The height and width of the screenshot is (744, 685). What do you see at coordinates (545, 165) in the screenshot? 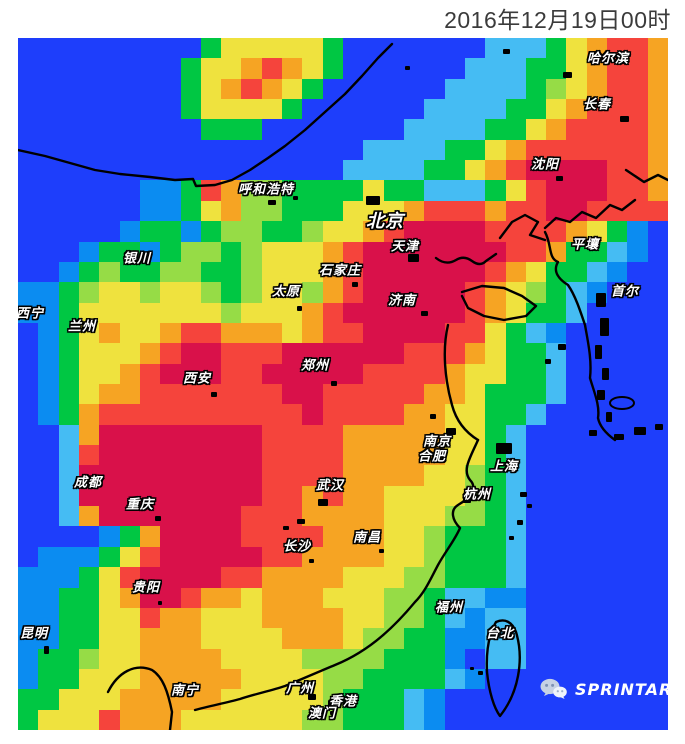
I see `city-label: 沈阳` at bounding box center [545, 165].